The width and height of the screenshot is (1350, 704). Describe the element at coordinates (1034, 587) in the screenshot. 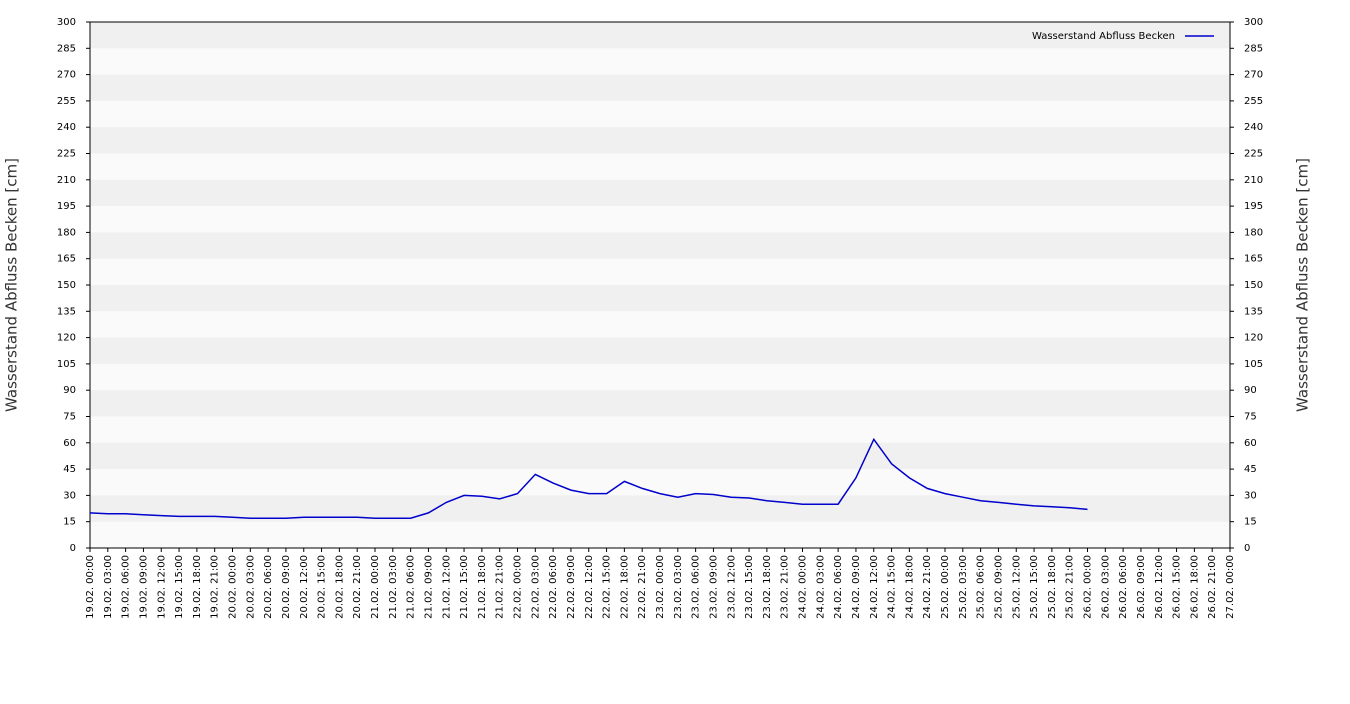

I see `x-tick-label: 25.02. 15:00` at that location.